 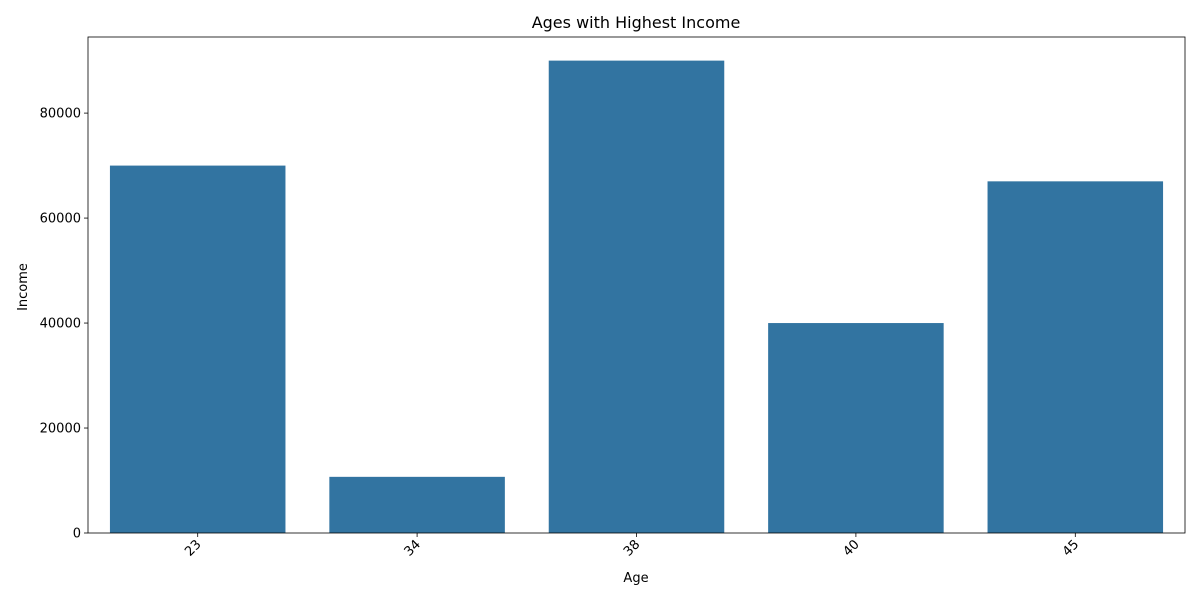 I want to click on y-tick-label-0: 0, so click(x=77, y=534).